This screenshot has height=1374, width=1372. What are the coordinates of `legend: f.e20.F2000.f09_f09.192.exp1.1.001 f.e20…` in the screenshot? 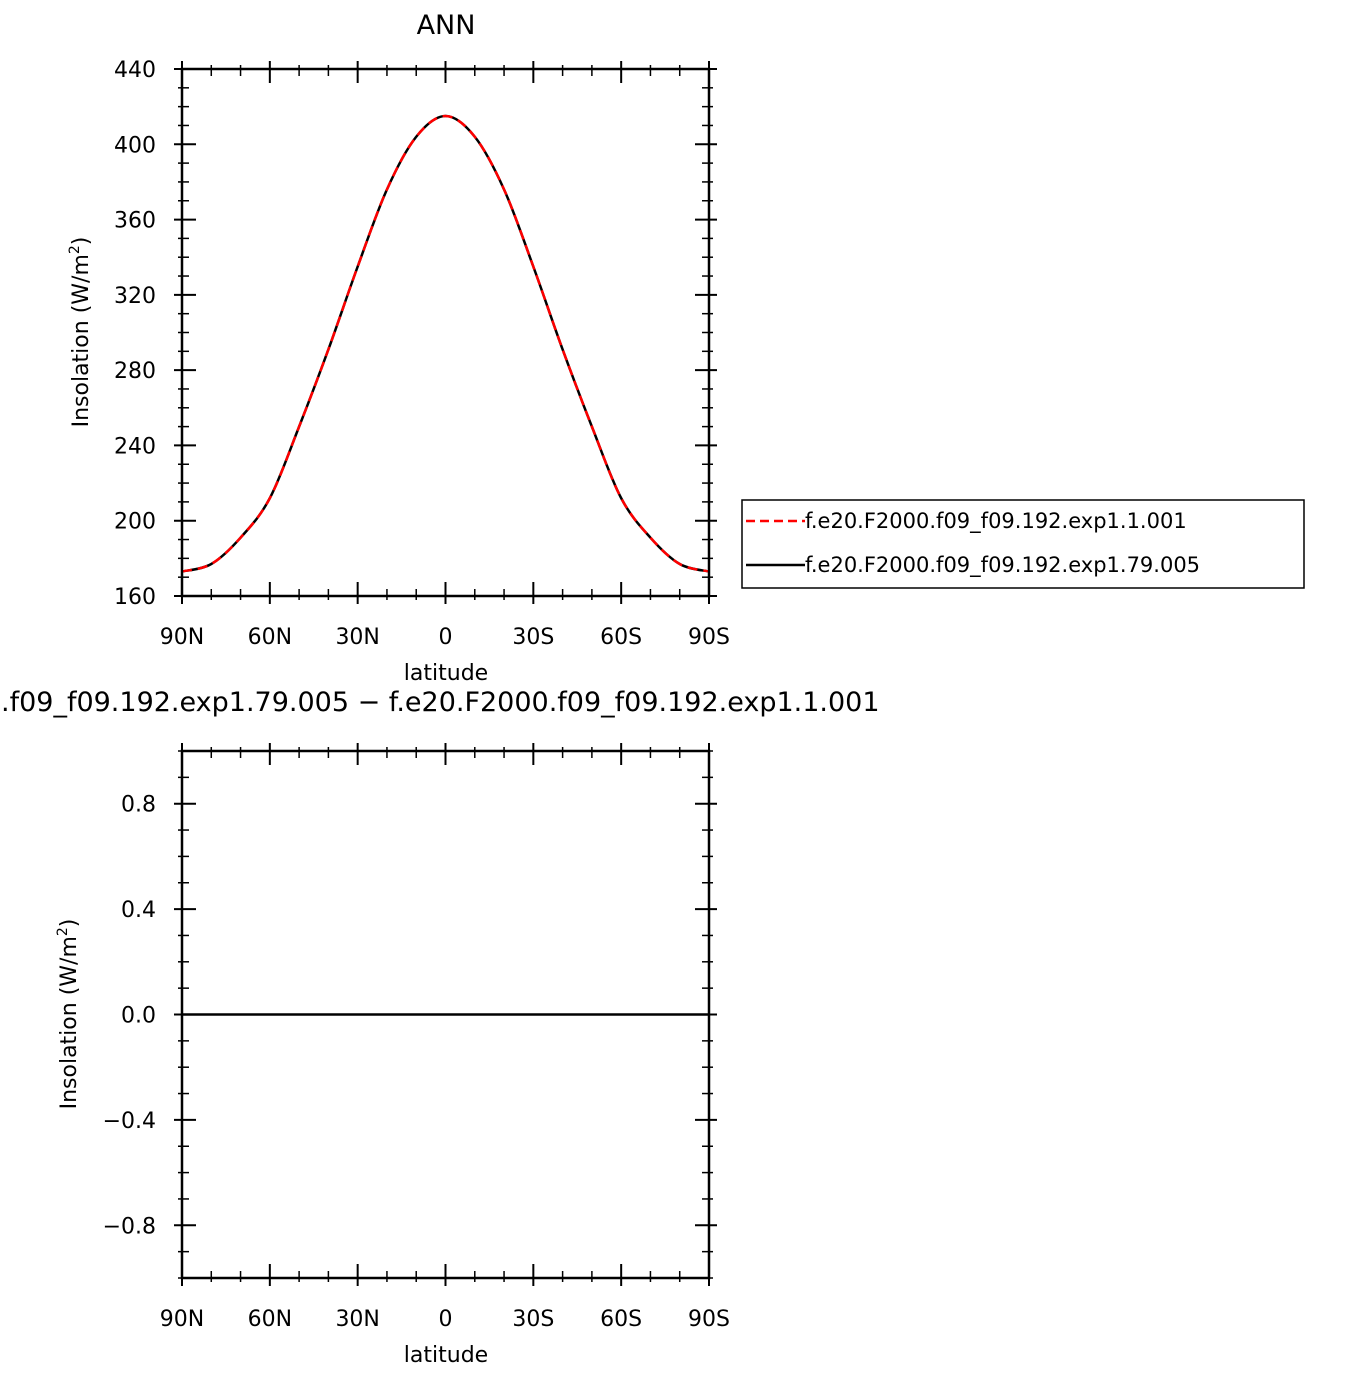 It's located at (1023, 544).